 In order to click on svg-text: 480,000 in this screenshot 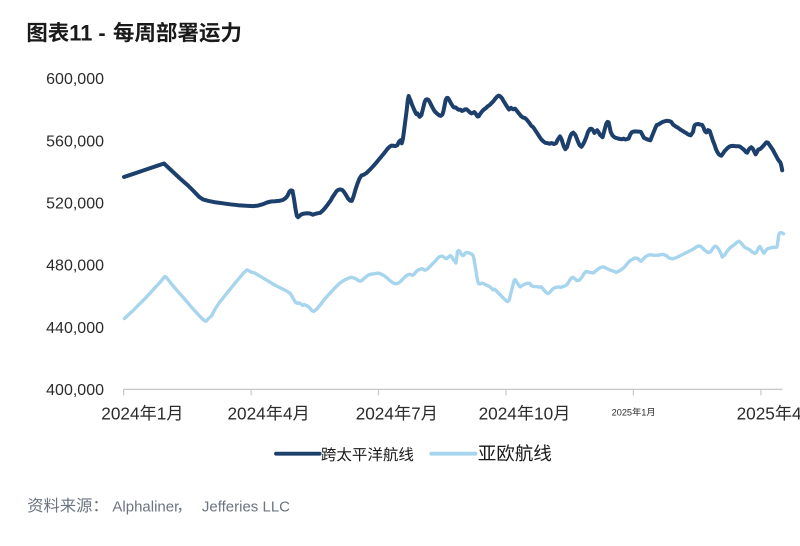, I will do `click(75, 266)`.